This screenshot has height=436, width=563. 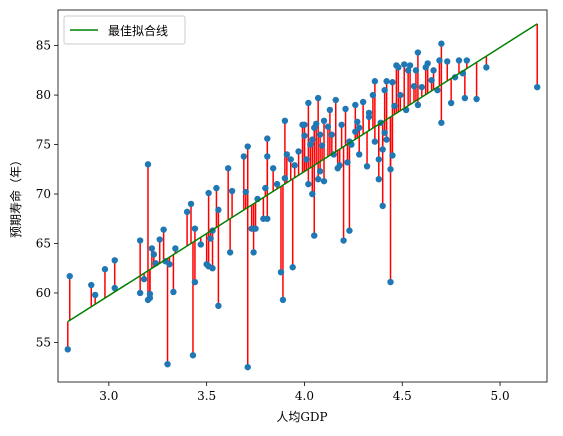 I want to click on x-tick-label: 3.0, so click(x=108, y=396).